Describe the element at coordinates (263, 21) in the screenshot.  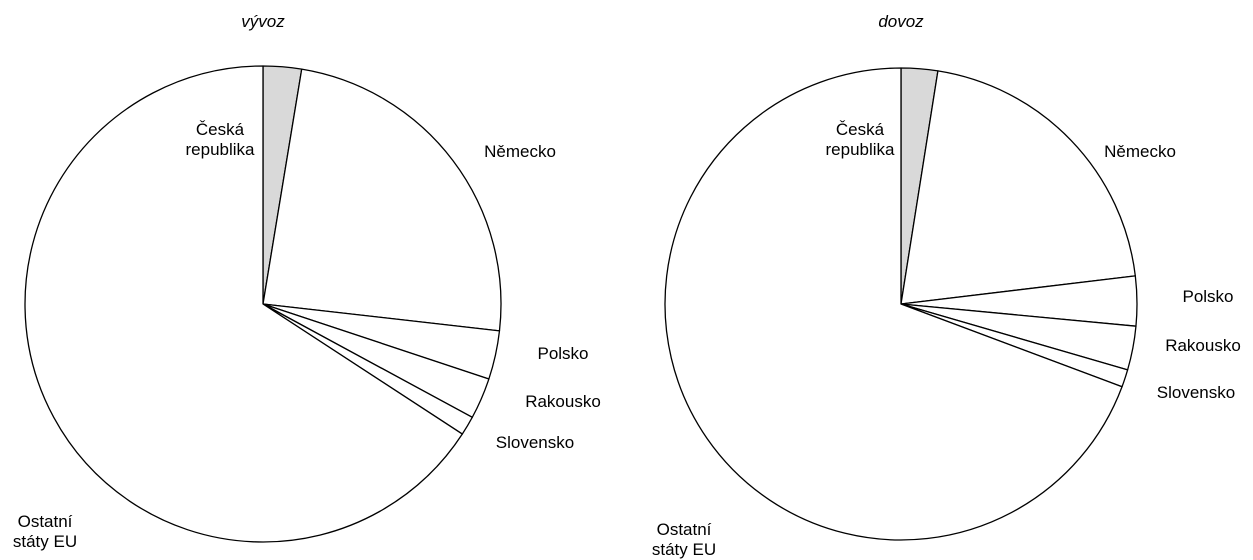
I see `chart-title: vývoz` at that location.